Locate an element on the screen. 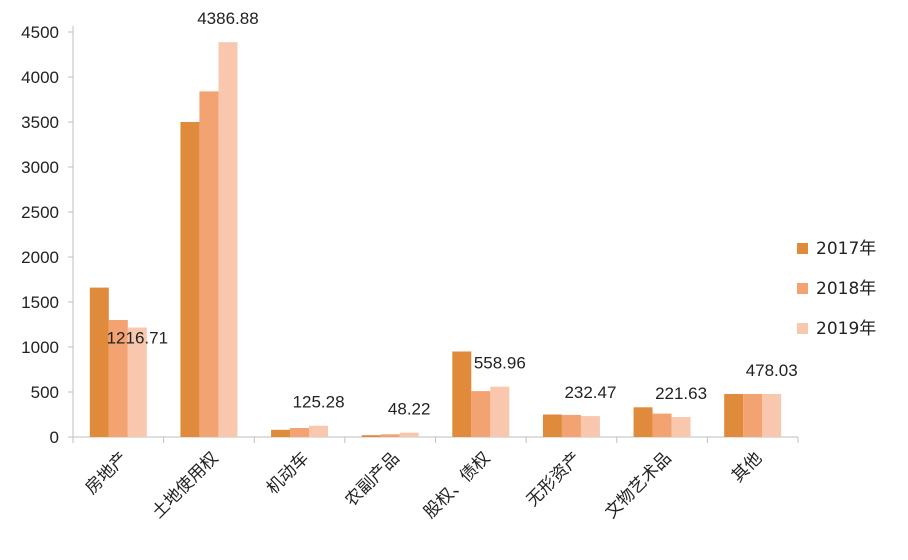 The width and height of the screenshot is (908, 560). data-label: 478.03 is located at coordinates (772, 370).